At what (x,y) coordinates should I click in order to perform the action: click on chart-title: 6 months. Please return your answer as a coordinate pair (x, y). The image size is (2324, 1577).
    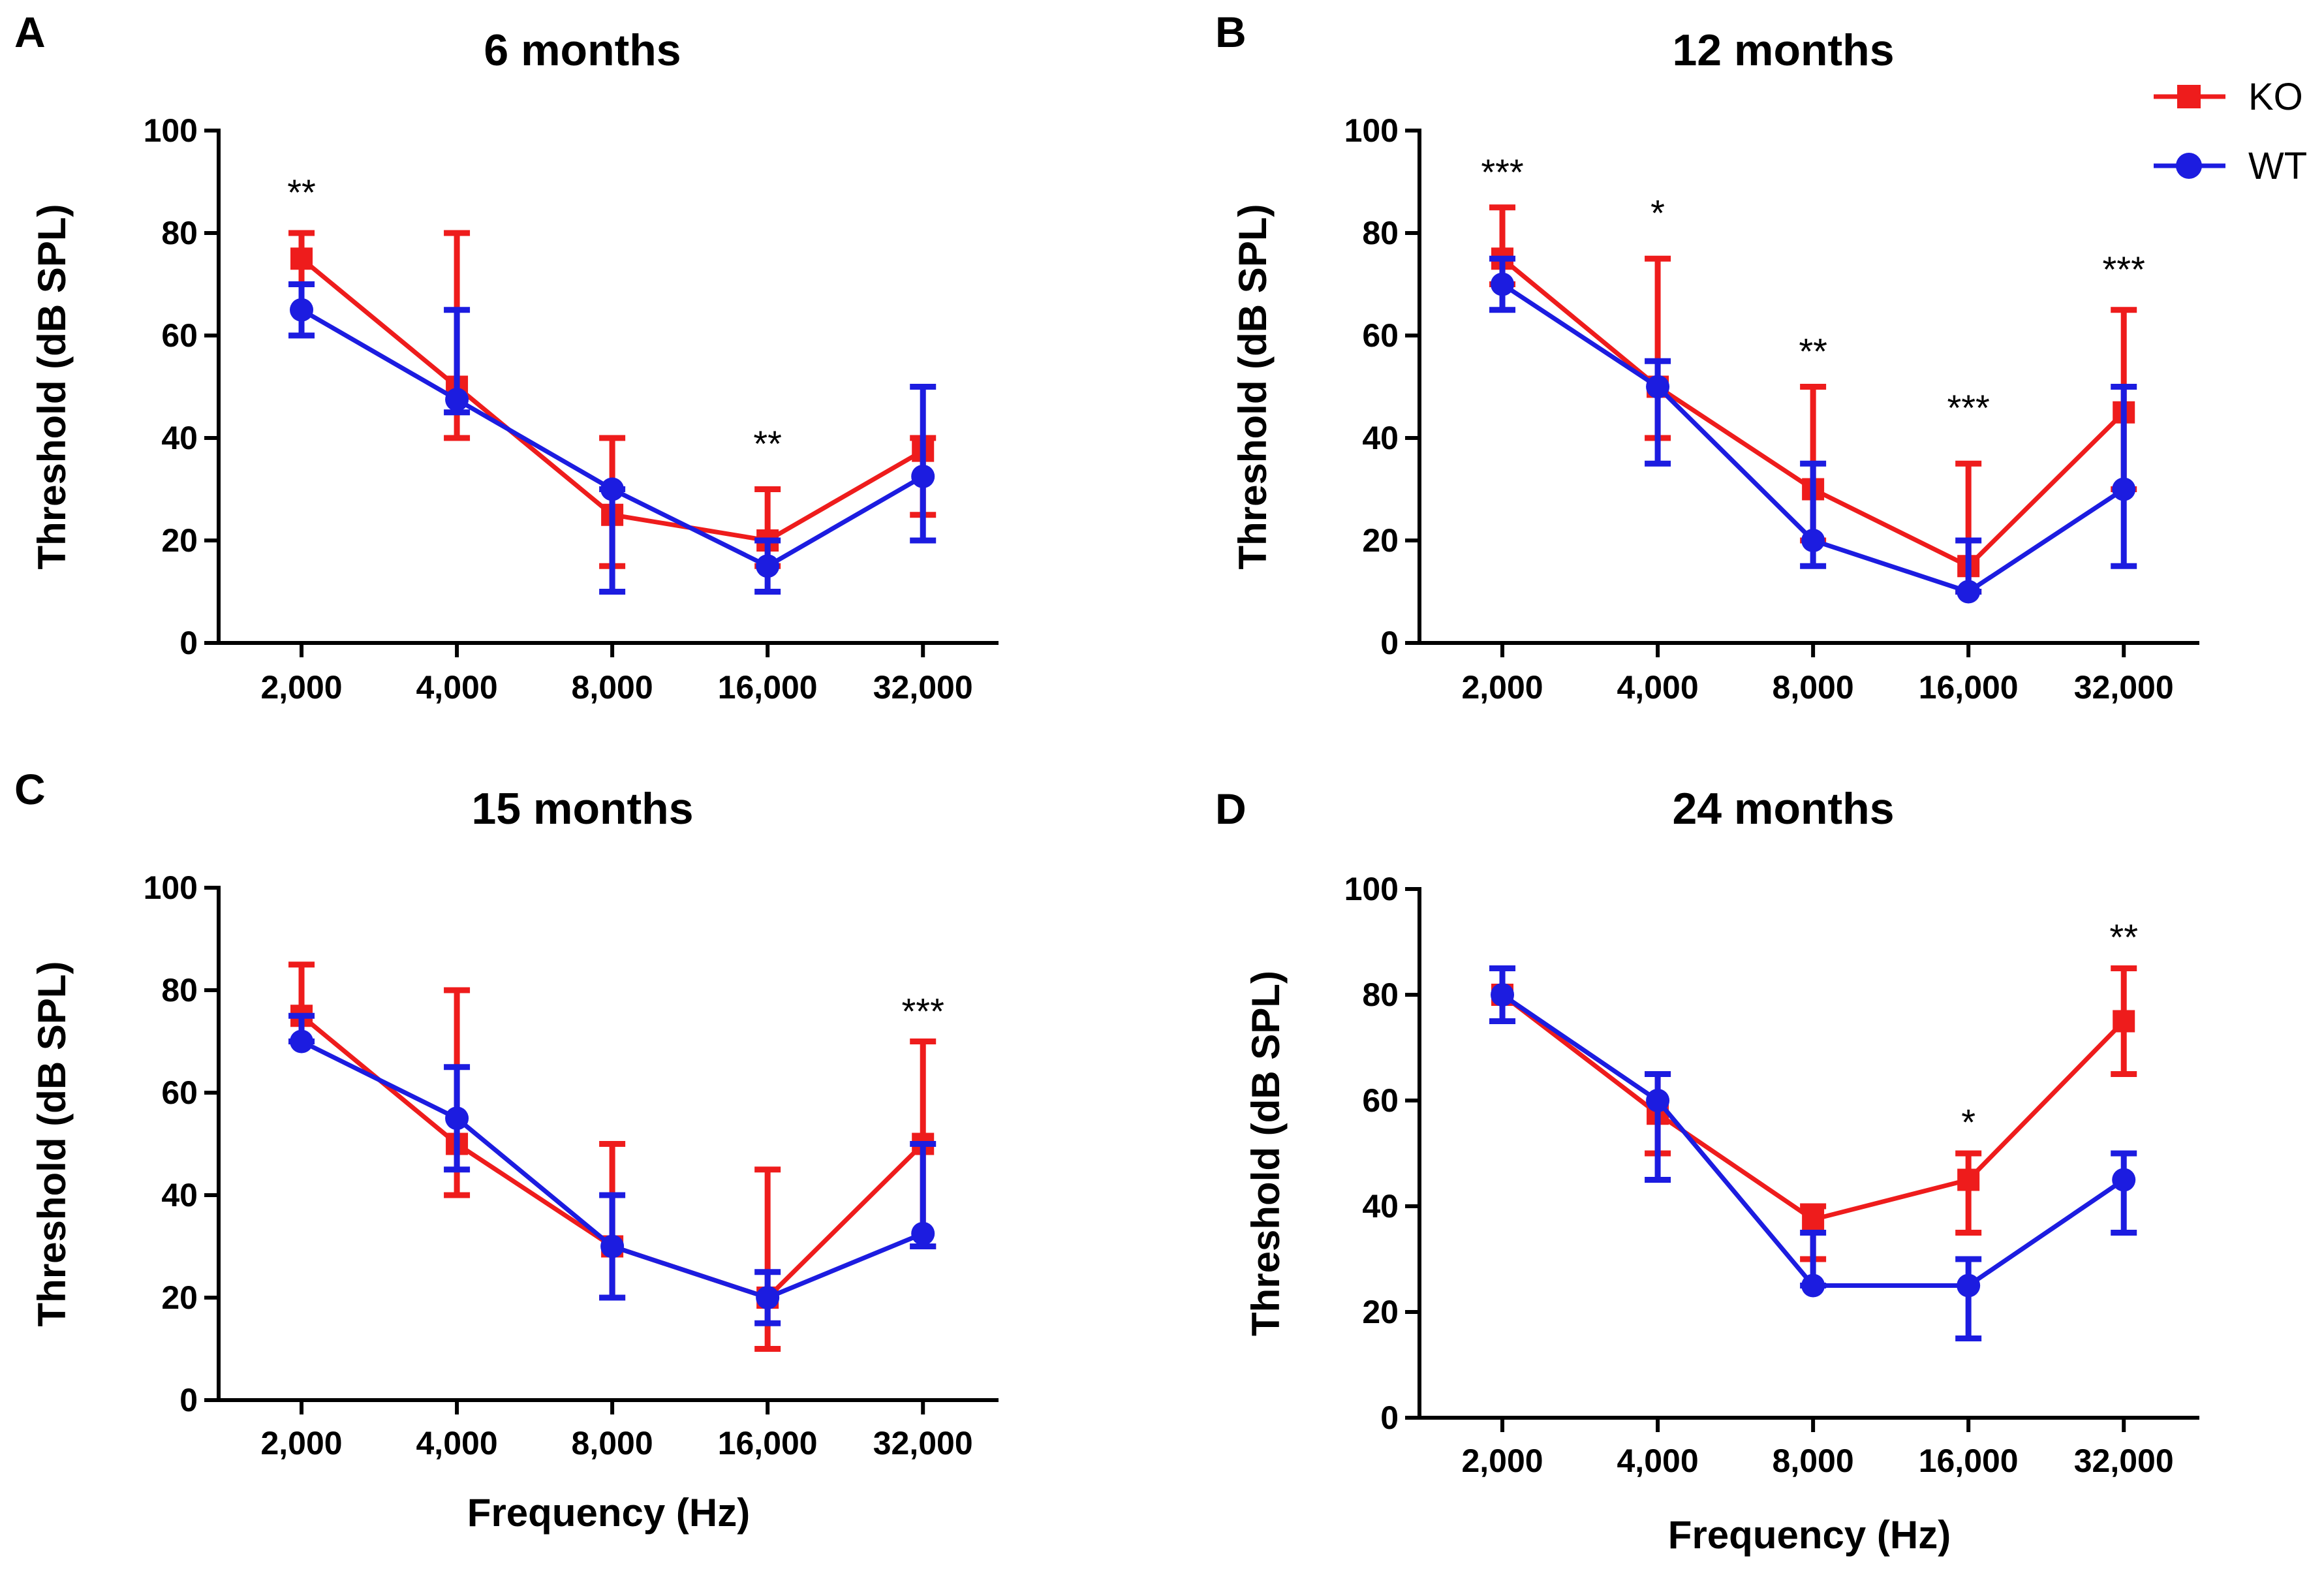
    Looking at the image, I should click on (582, 50).